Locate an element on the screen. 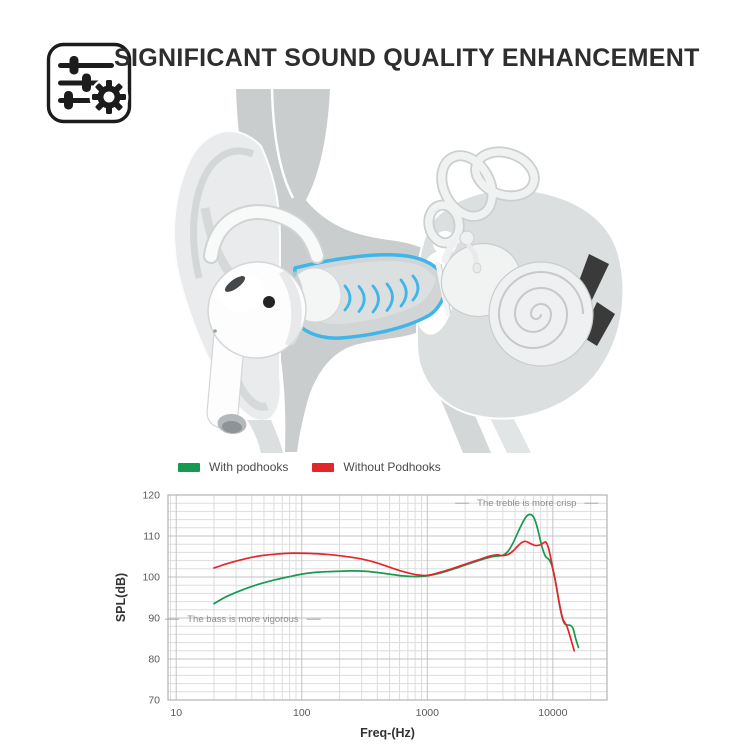 This screenshot has width=750, height=750. legend-item-without-podhooks: Without Podhooks is located at coordinates (376, 467).